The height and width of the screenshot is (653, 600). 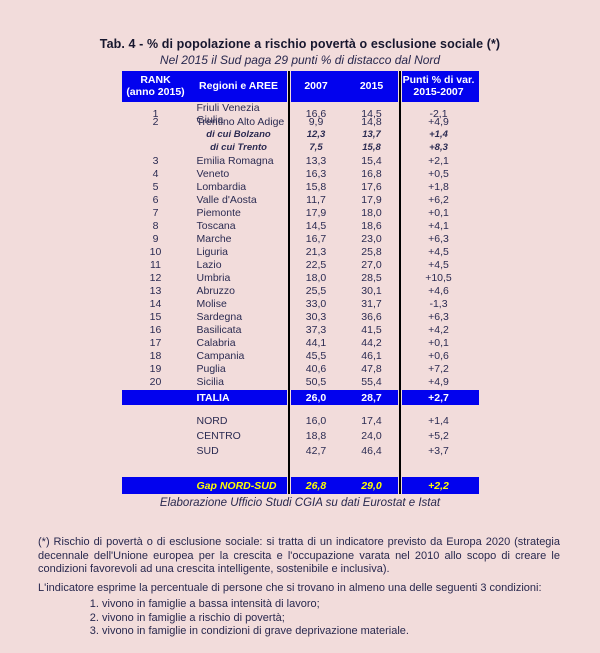 What do you see at coordinates (155, 251) in the screenshot?
I see `region-row-rank-cell: 10` at bounding box center [155, 251].